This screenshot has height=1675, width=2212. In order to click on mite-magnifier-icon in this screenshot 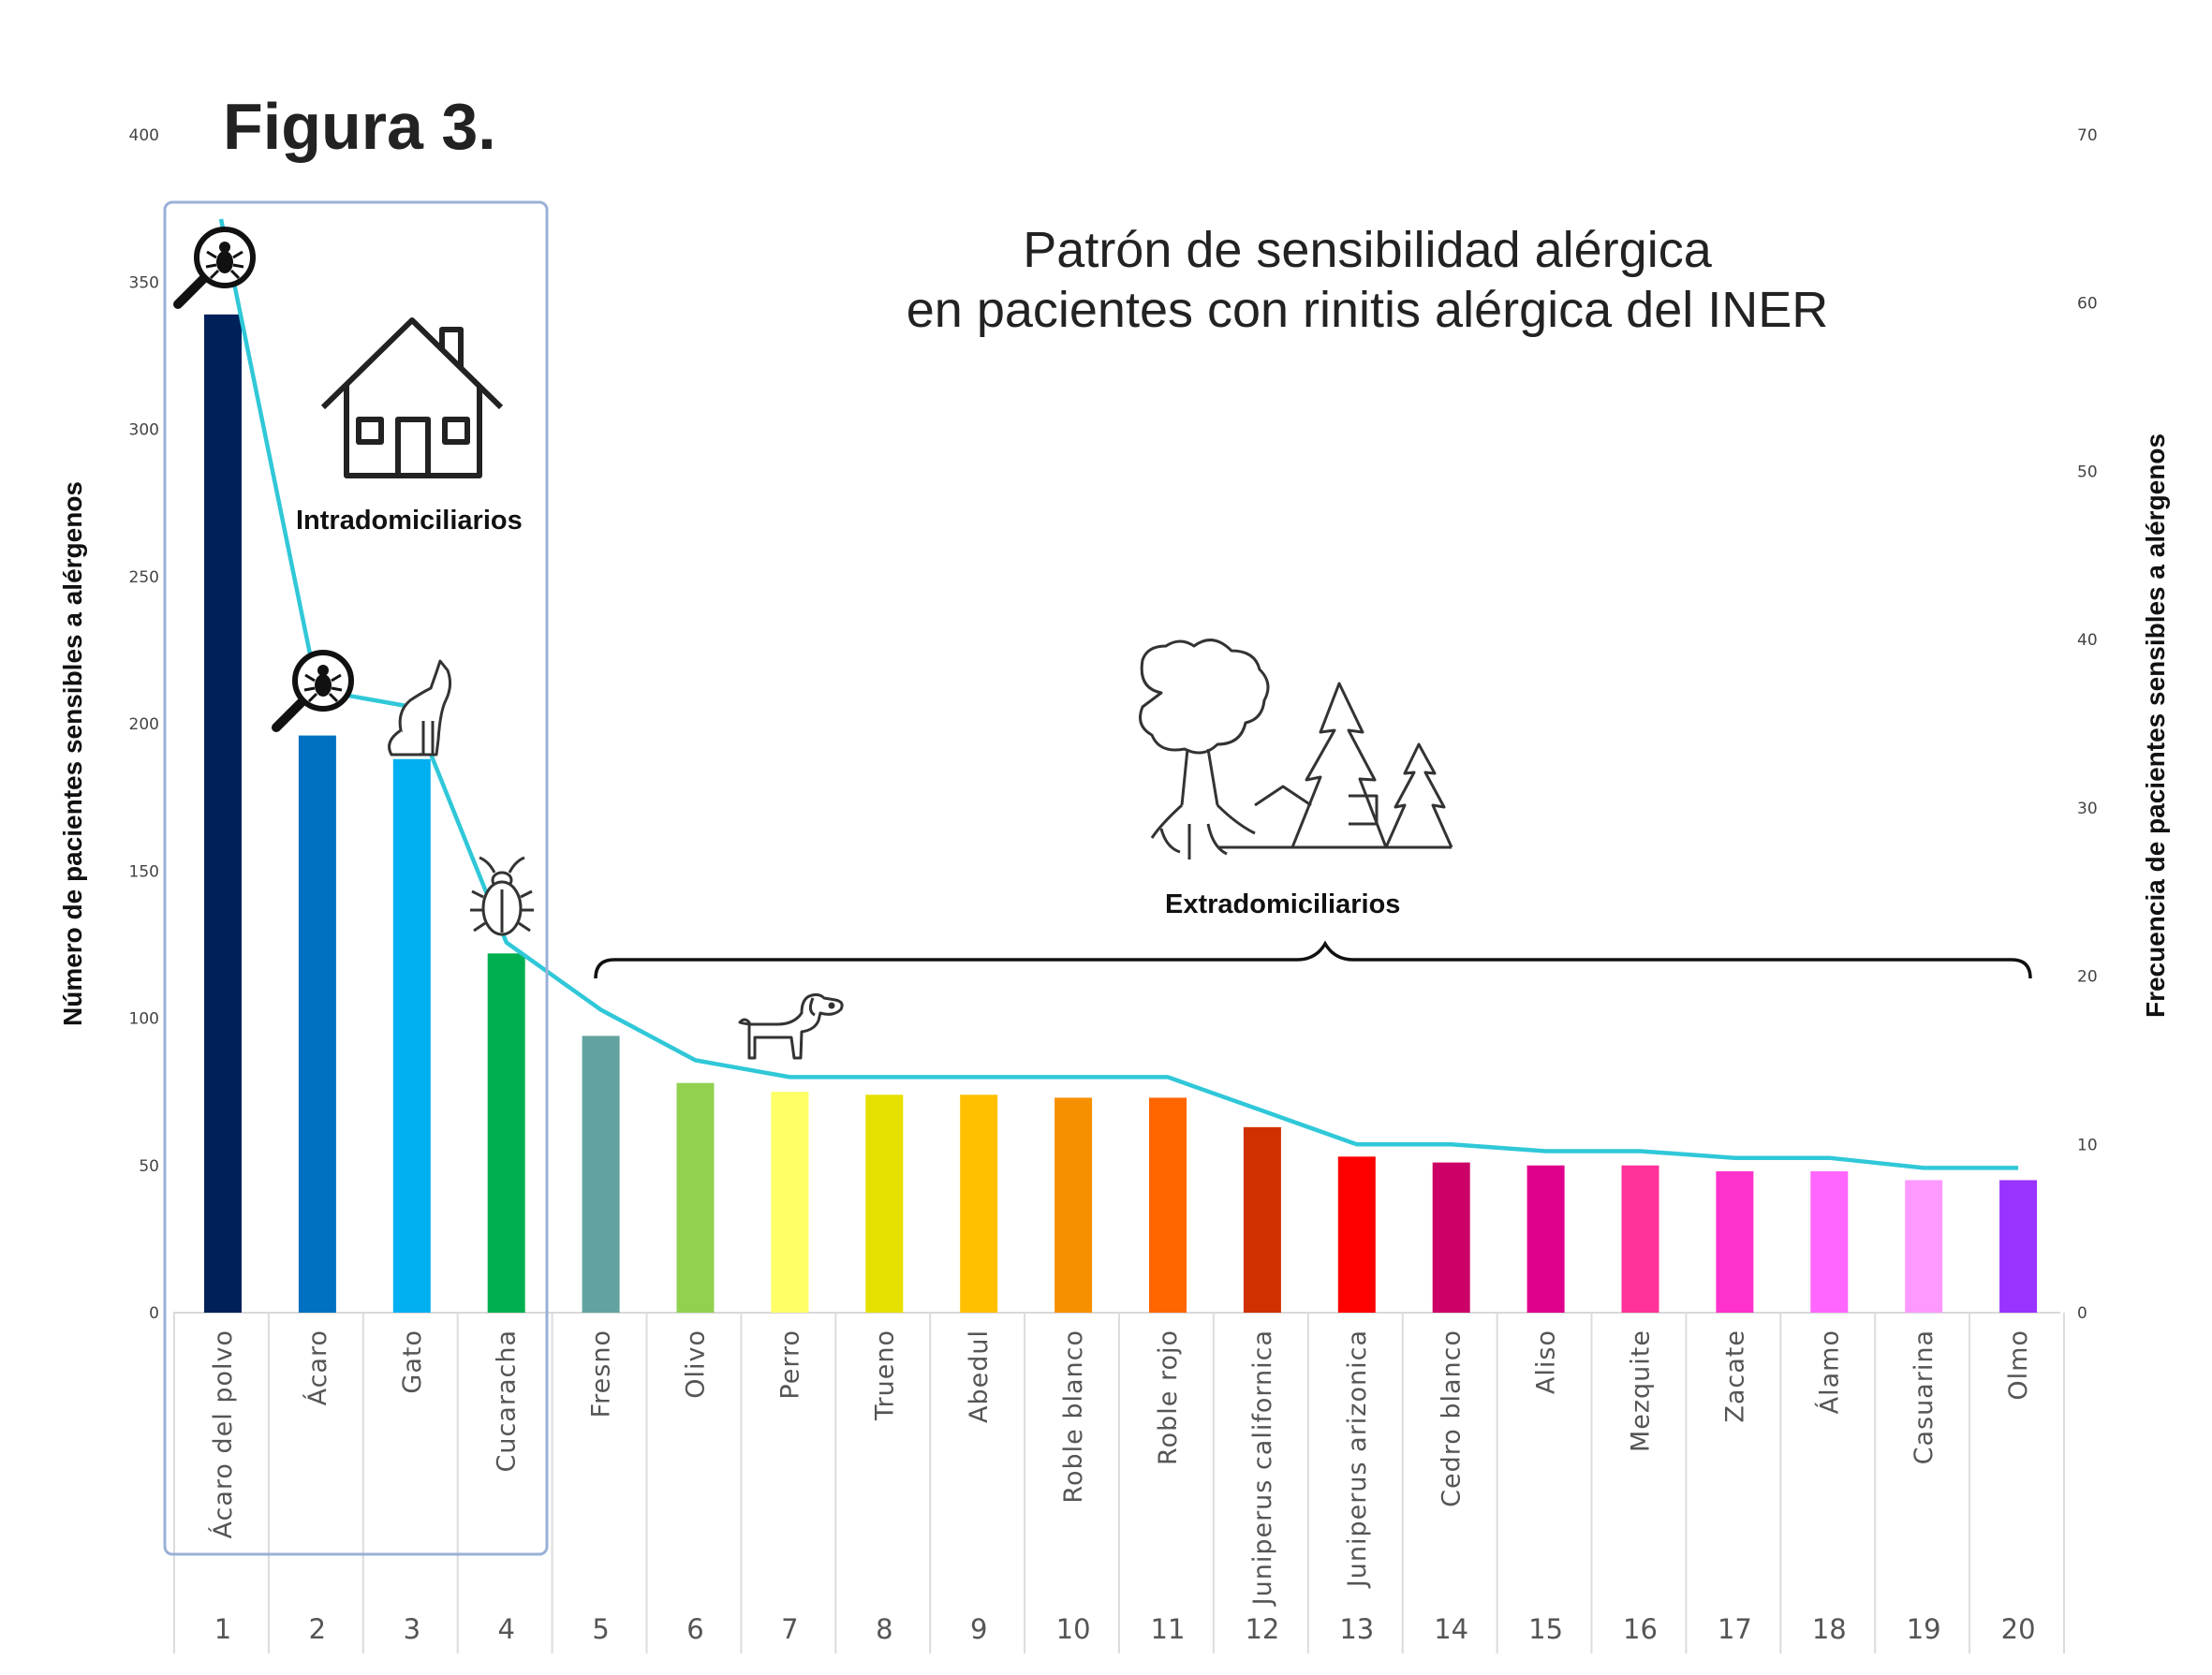, I will do `click(313, 691)`.